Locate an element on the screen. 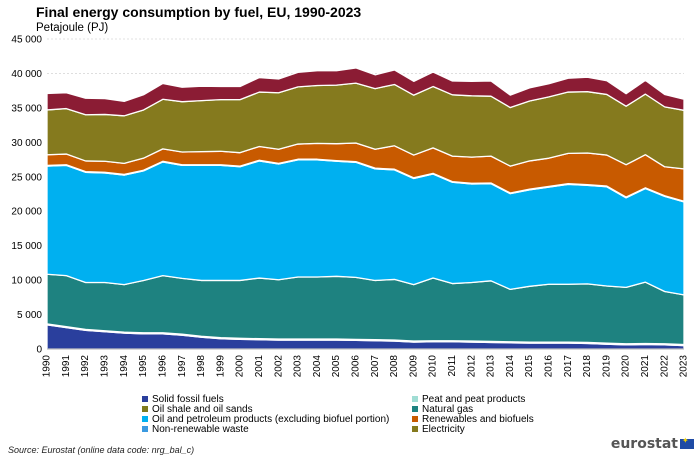  x-tick-label: 1993 is located at coordinates (105, 366).